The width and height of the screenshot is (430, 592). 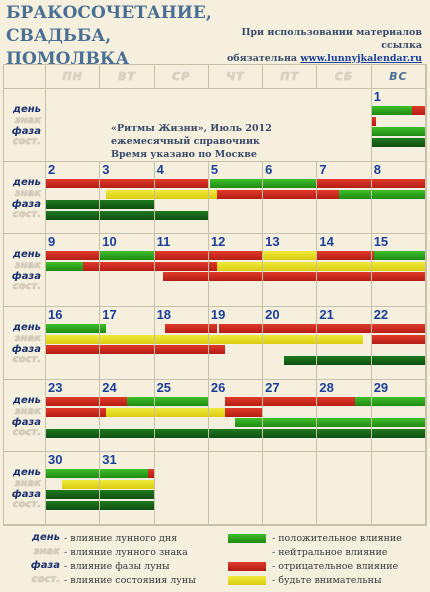 I want to click on day-cell: 29, so click(x=398, y=416).